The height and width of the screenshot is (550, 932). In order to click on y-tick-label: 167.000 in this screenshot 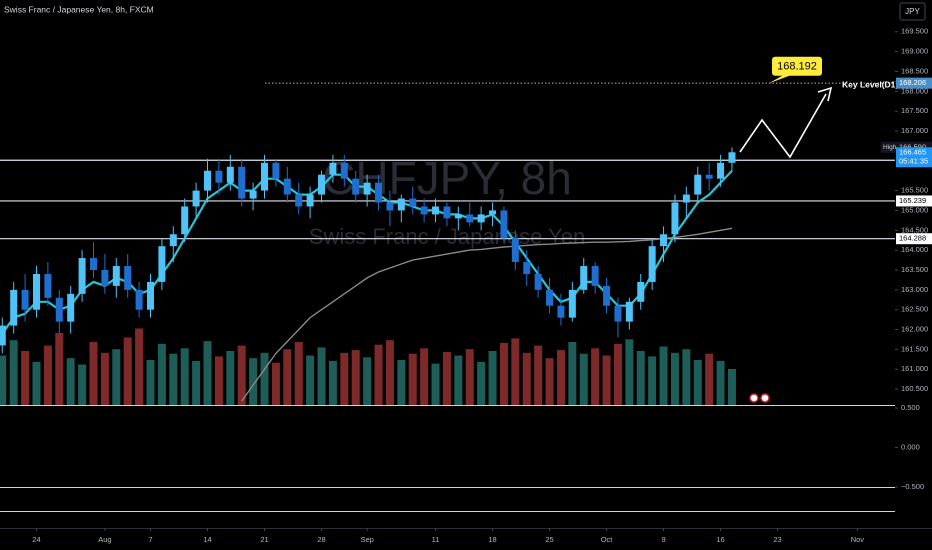, I will do `click(914, 130)`.